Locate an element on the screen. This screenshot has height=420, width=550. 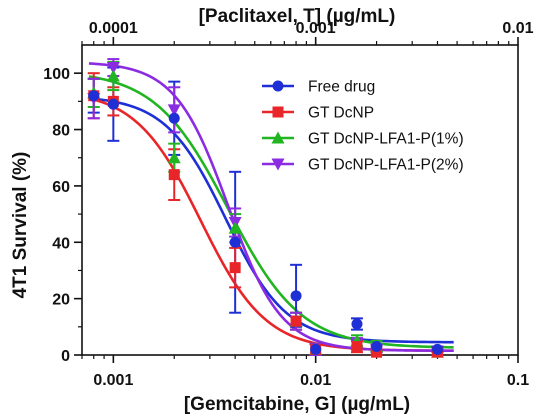
x-top-axis-title: [Paclitaxel, T] (µg/mL) is located at coordinates (297, 16).